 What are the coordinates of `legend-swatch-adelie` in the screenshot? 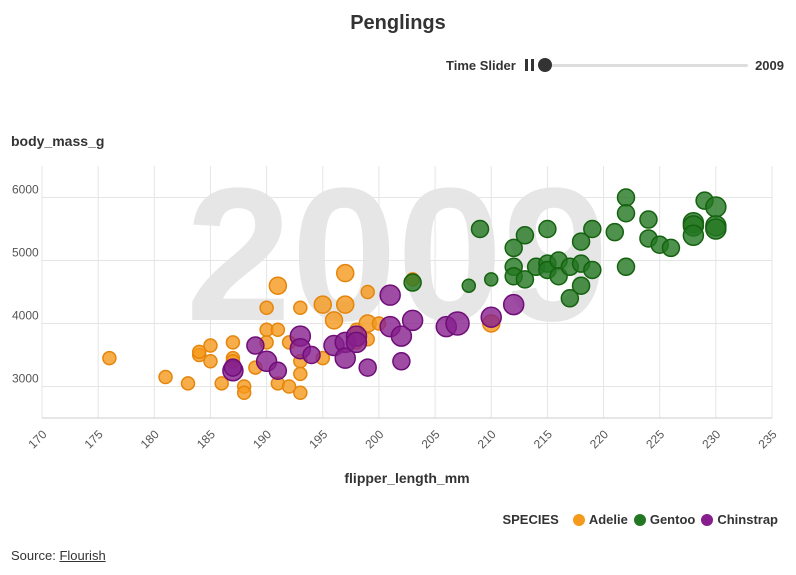 It's located at (578, 519).